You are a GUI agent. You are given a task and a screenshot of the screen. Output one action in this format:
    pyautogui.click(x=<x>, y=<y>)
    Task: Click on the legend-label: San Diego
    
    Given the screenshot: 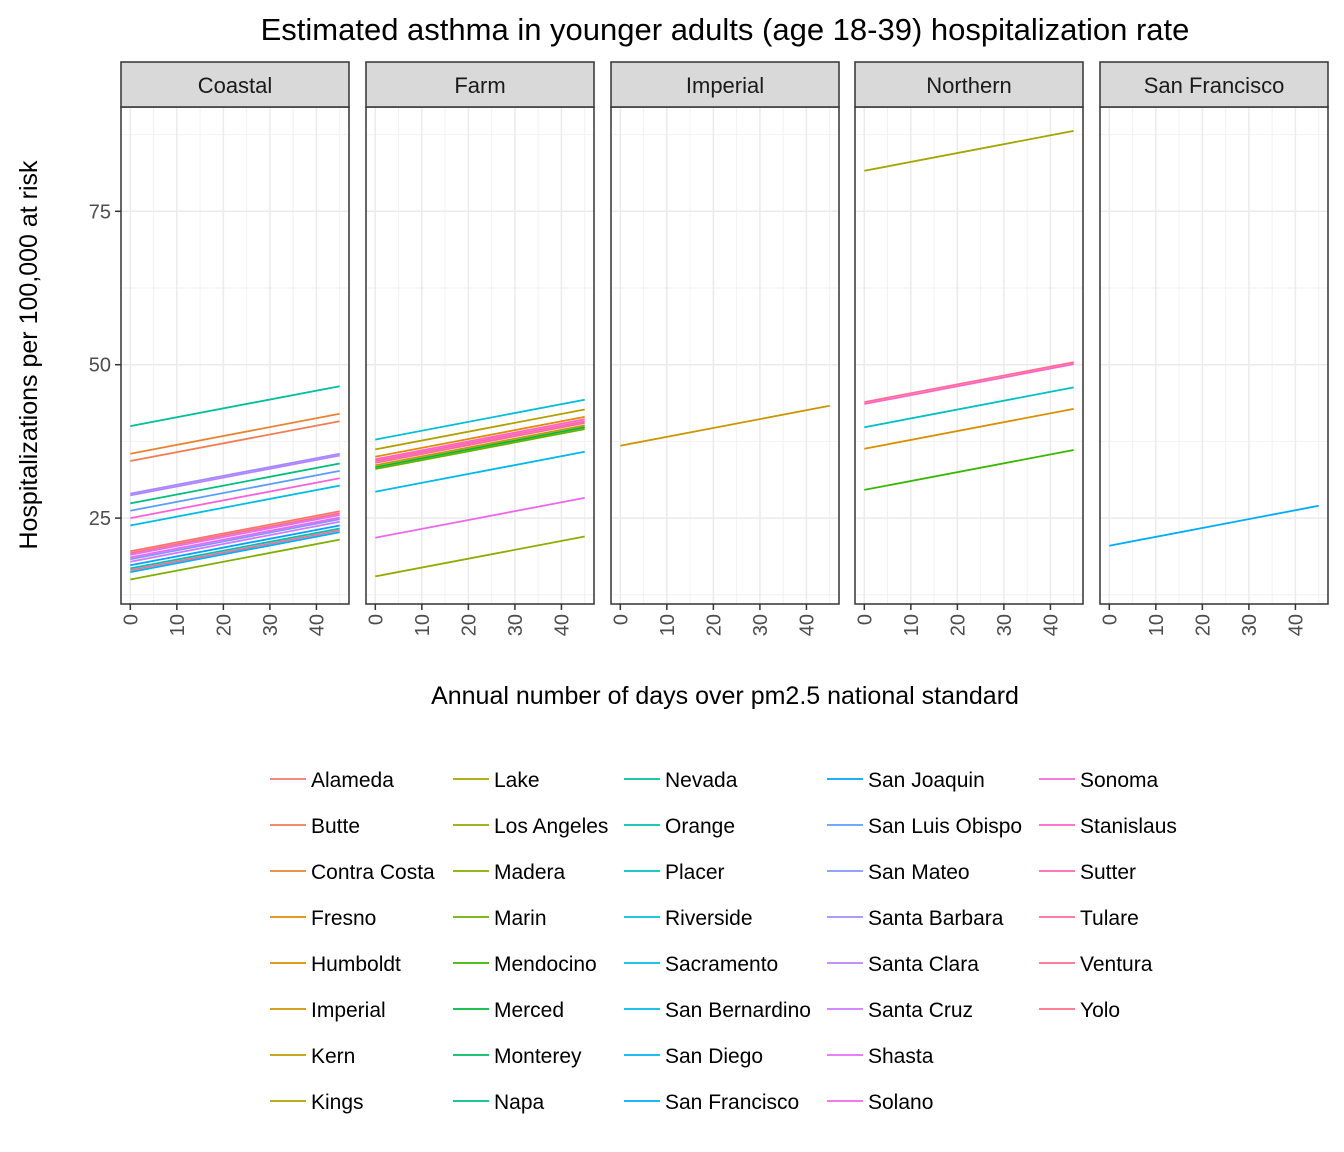 What is the action you would take?
    pyautogui.click(x=714, y=1056)
    